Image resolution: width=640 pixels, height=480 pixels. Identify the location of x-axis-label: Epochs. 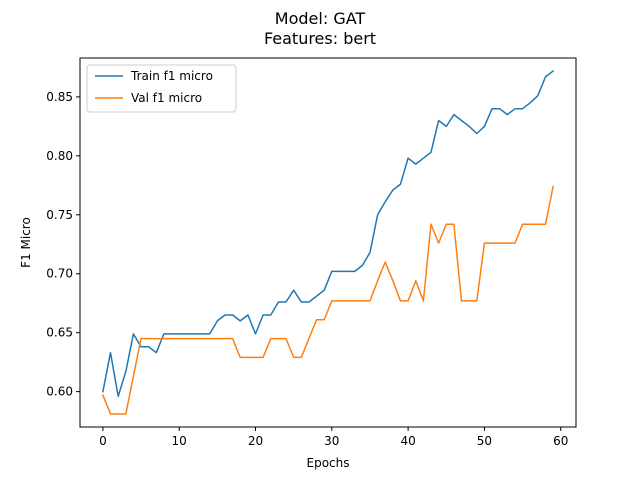
(328, 463).